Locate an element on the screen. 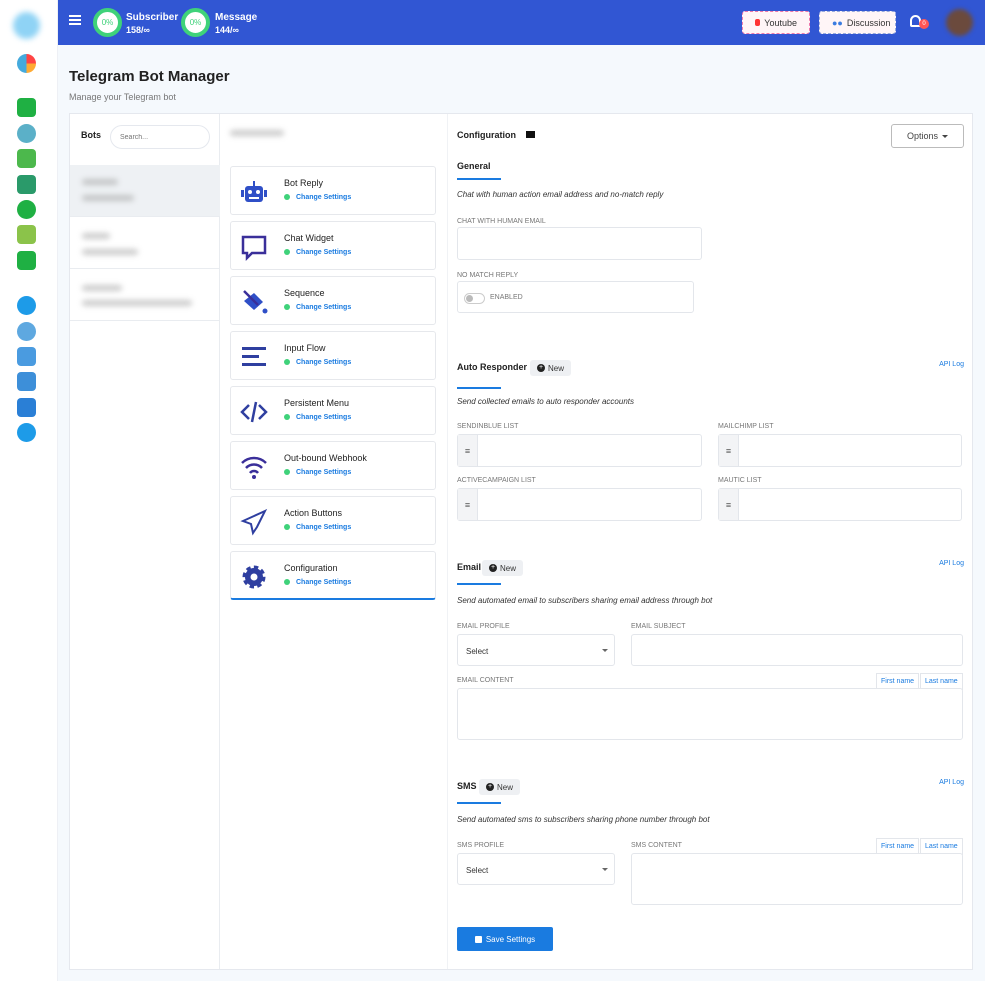 The height and width of the screenshot is (981, 985). save-icon is located at coordinates (478, 939).